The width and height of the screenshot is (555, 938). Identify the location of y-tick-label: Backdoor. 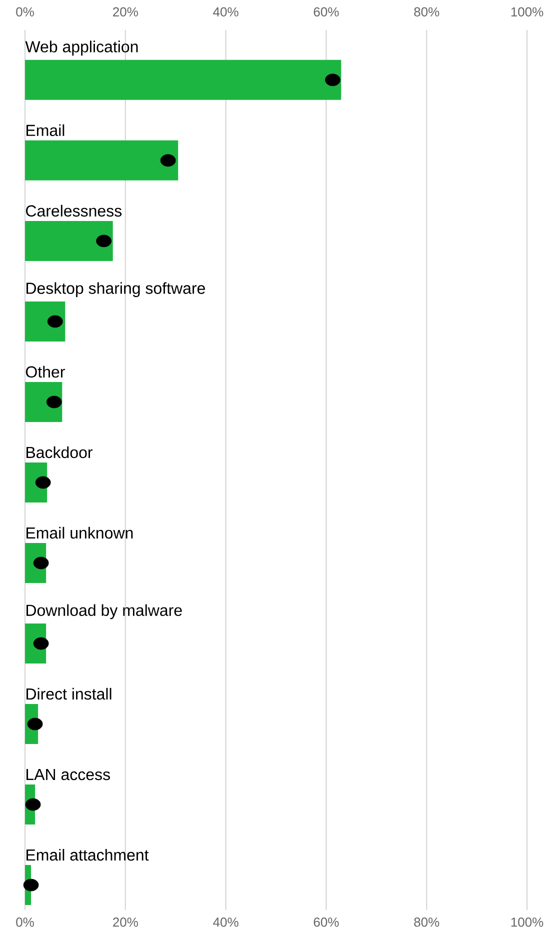
(59, 452).